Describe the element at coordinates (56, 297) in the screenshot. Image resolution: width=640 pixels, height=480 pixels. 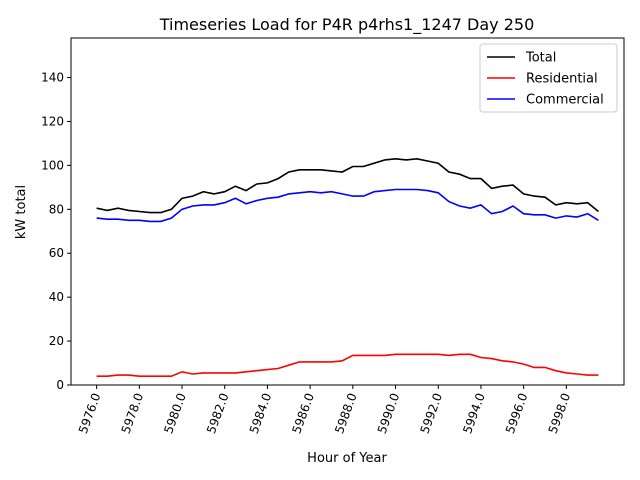
I see `y-tick-label: 40` at that location.